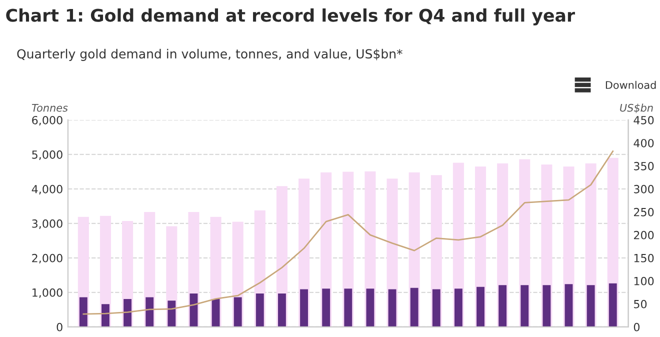  I want to click on y2-tick-label: 350, so click(644, 166).